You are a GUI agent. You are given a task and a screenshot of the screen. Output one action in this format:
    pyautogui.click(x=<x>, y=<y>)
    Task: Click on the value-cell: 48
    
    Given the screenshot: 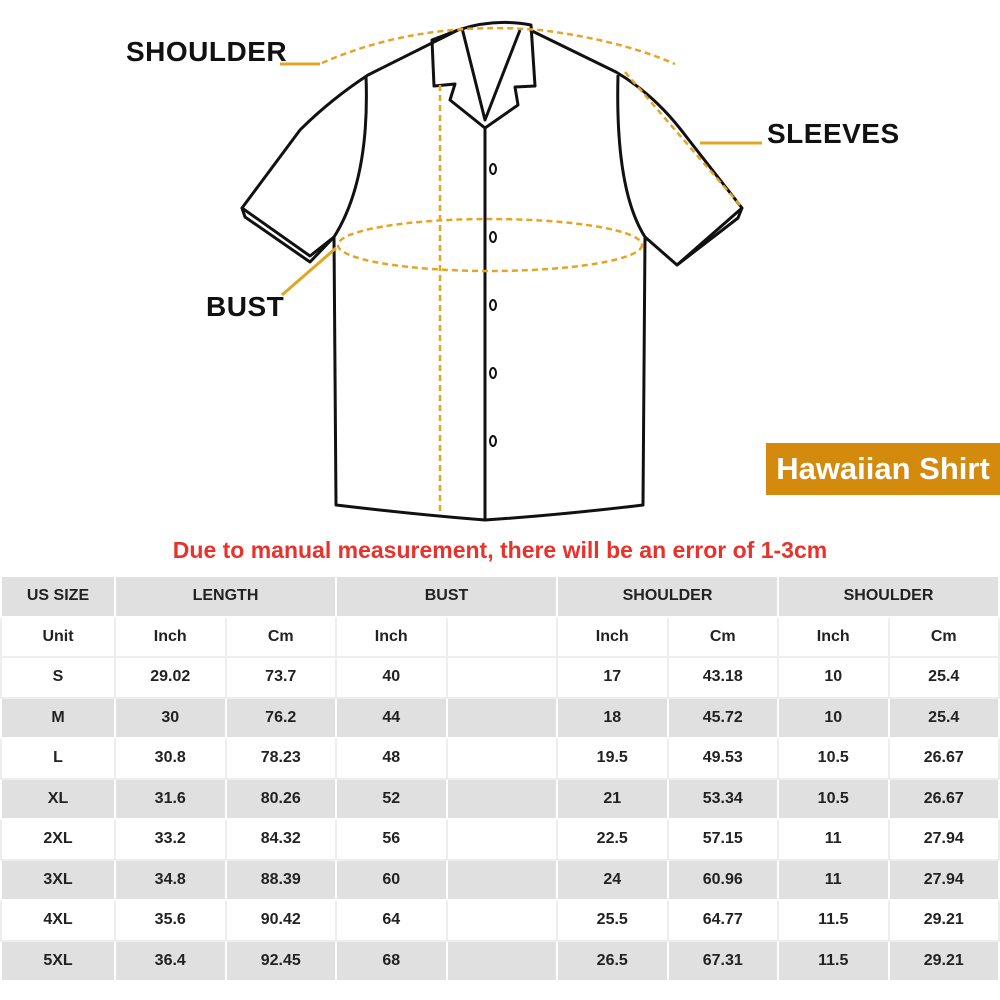 What is the action you would take?
    pyautogui.click(x=391, y=758)
    